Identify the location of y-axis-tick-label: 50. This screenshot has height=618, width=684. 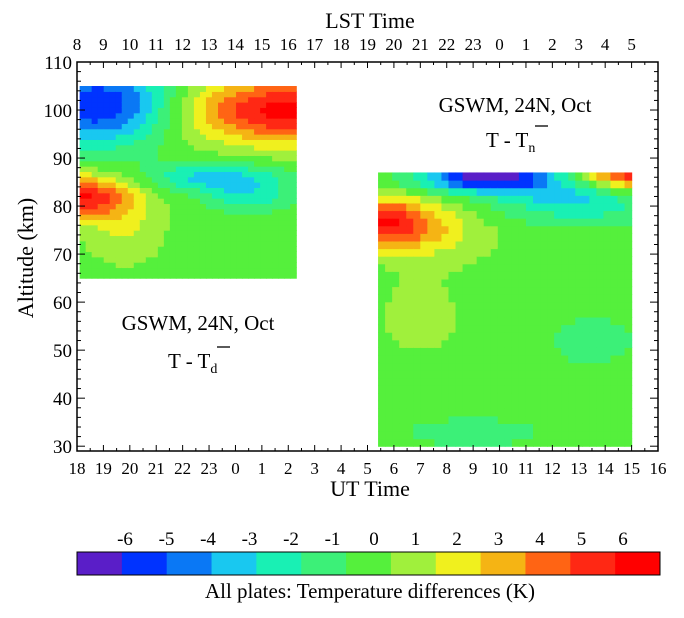
(62, 351).